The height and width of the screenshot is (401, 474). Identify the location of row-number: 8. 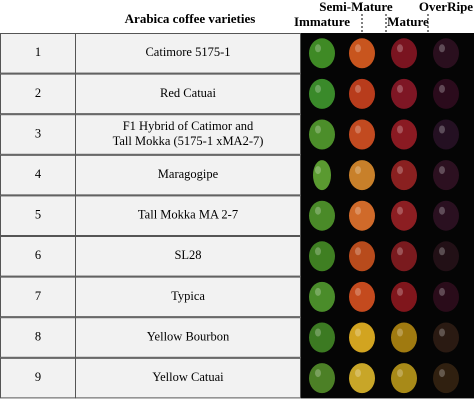
(38, 336).